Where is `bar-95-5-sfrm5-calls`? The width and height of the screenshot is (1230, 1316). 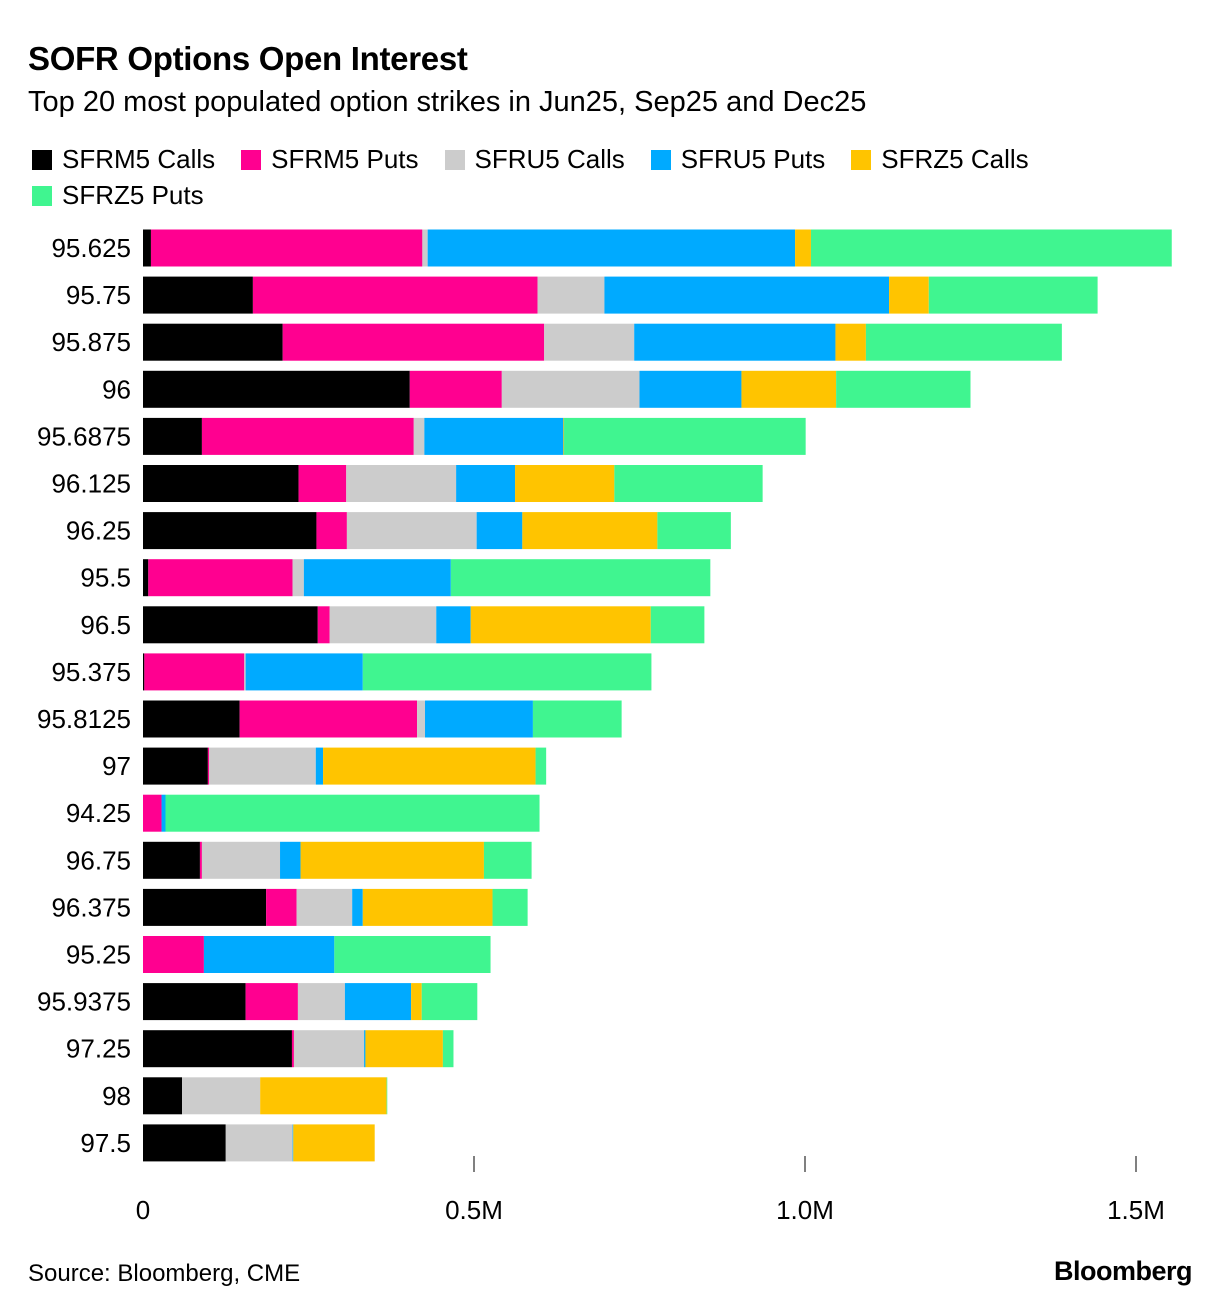 bar-95-5-sfrm5-calls is located at coordinates (146, 578).